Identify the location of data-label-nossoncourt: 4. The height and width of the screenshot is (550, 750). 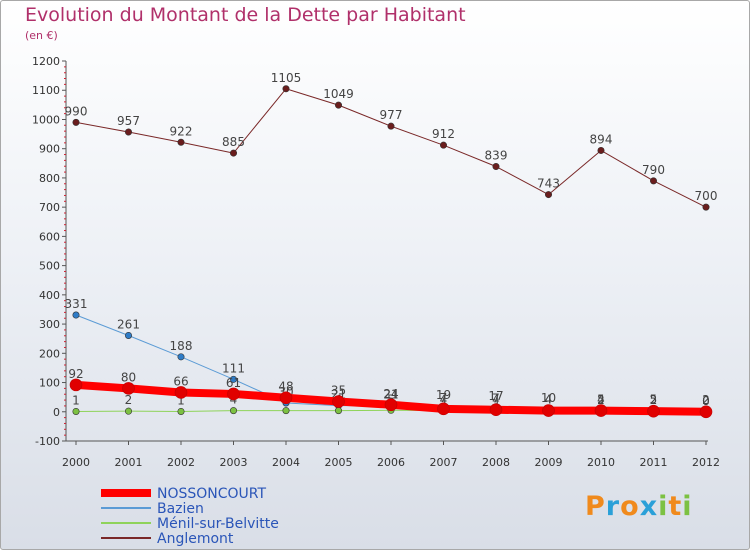
(549, 400).